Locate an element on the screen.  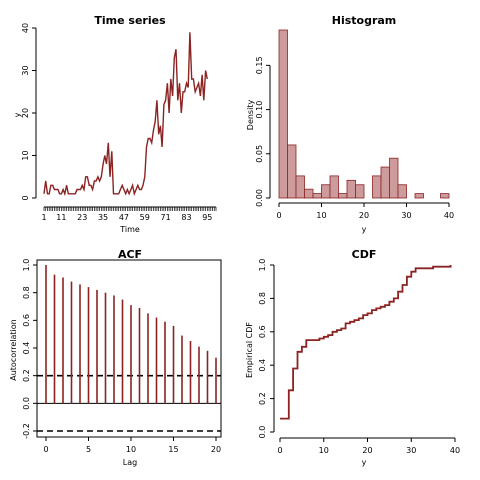
cdf-xlabel: y is located at coordinates (364, 462).